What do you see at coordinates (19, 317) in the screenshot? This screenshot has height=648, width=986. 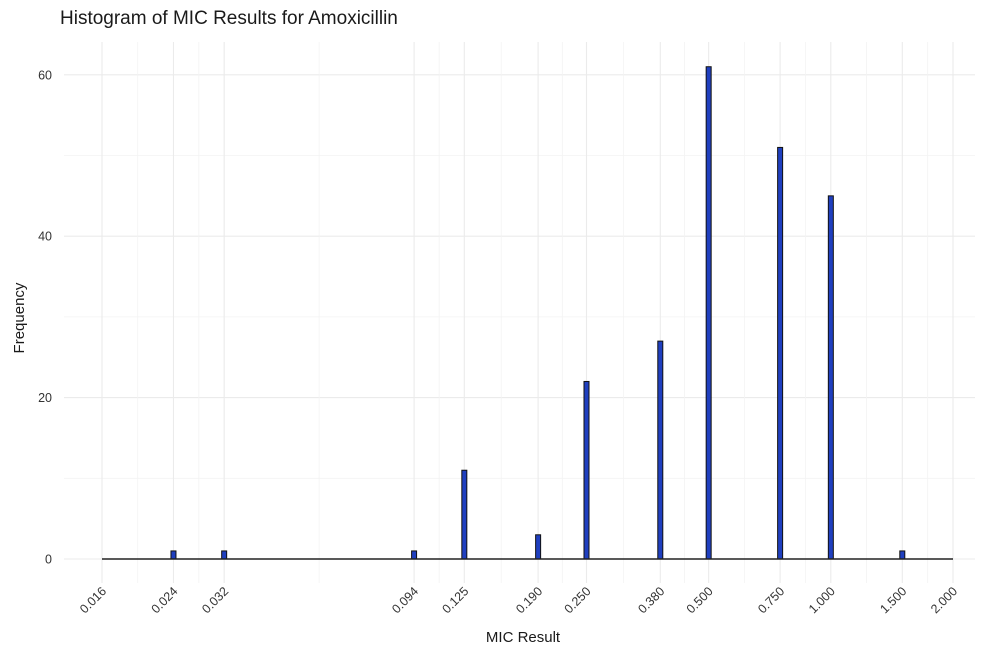 I see `y-axis-title: Frequency` at bounding box center [19, 317].